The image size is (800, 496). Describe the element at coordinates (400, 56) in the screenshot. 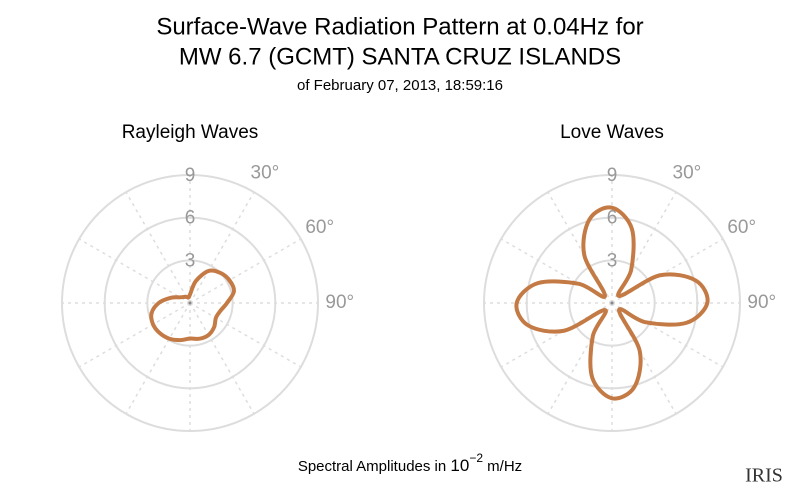

I see `title-line: MW 6.7 (GCMT) SANTA CRUZ ISLANDS` at that location.